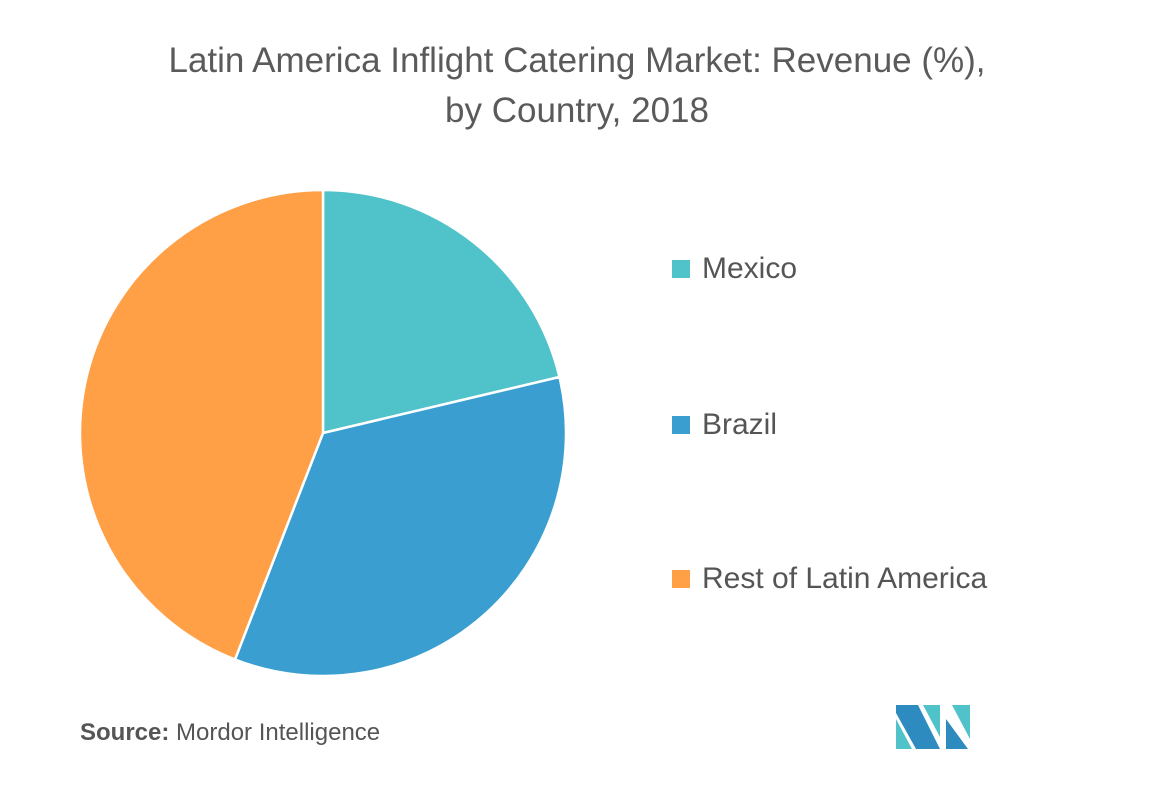 Image resolution: width=1154 pixels, height=791 pixels. Describe the element at coordinates (400, 526) in the screenshot. I see `pie-slice-brazil` at that location.